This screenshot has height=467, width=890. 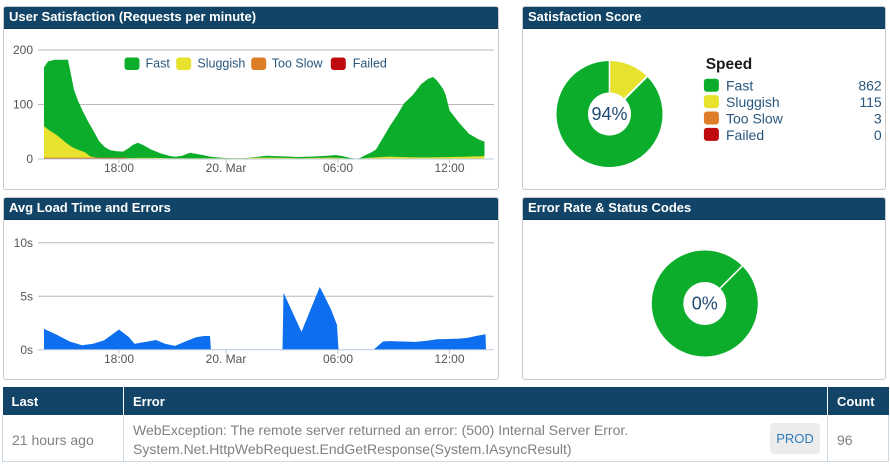 What do you see at coordinates (870, 102) in the screenshot?
I see `svg-text: 115` at bounding box center [870, 102].